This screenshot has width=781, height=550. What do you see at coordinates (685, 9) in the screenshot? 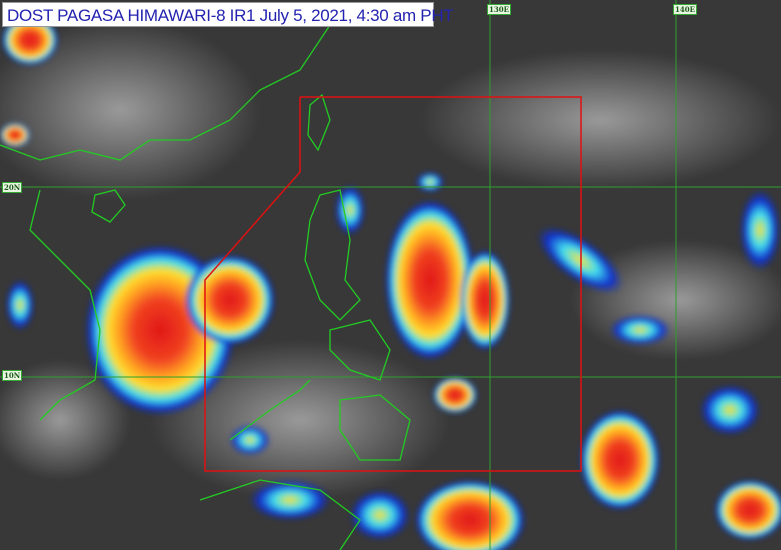
I see `label-140e: 140E` at bounding box center [685, 9].